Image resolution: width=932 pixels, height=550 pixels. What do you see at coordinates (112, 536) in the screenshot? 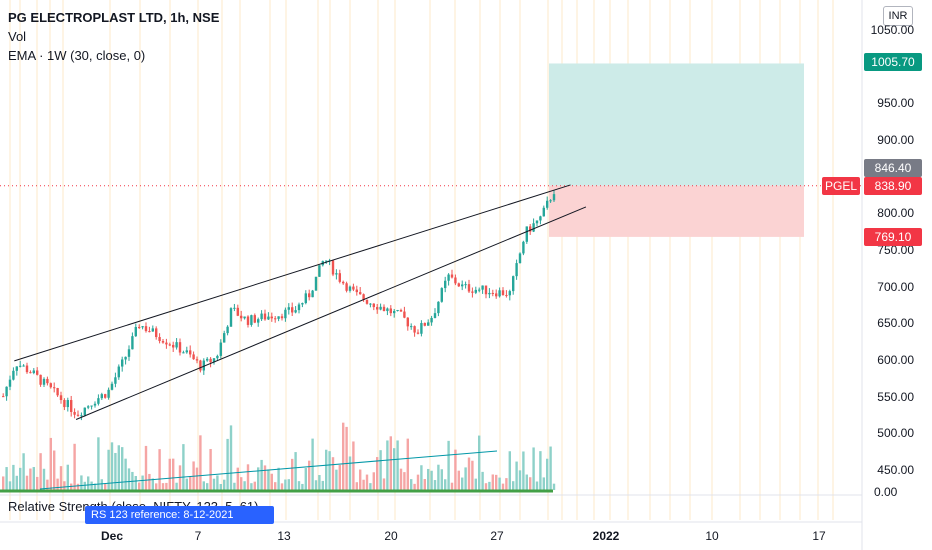
I see `time-tick-label: Dec` at bounding box center [112, 536].